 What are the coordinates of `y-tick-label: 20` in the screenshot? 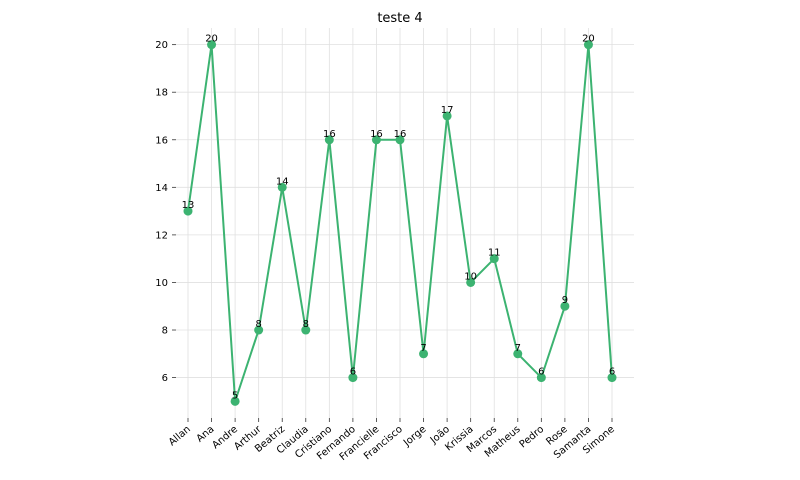 It's located at (161, 45).